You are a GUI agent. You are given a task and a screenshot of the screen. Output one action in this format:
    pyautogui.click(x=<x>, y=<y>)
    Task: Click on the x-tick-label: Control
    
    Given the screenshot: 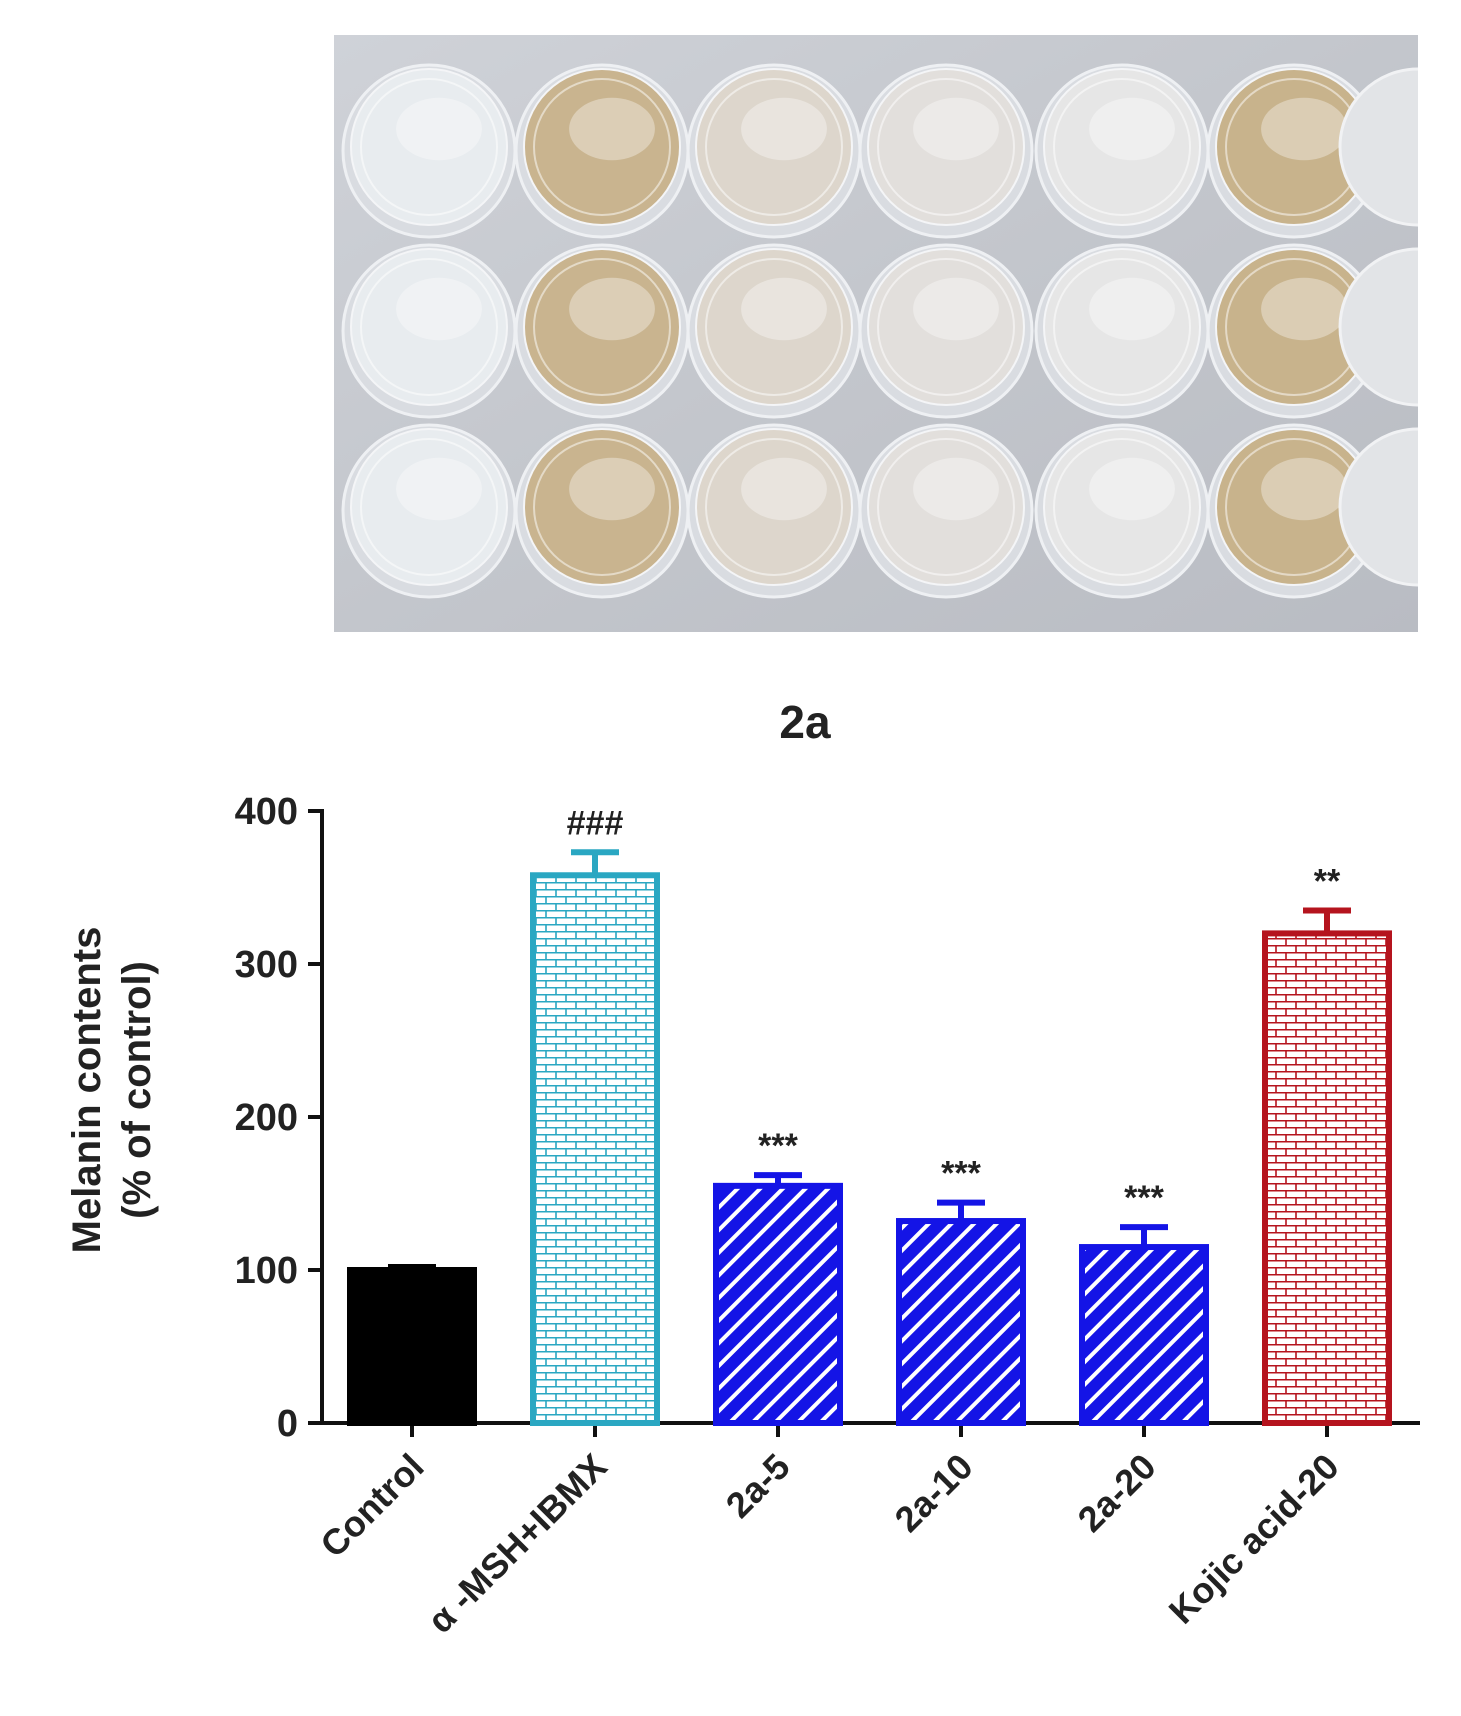 What is the action you would take?
    pyautogui.click(x=371, y=1505)
    